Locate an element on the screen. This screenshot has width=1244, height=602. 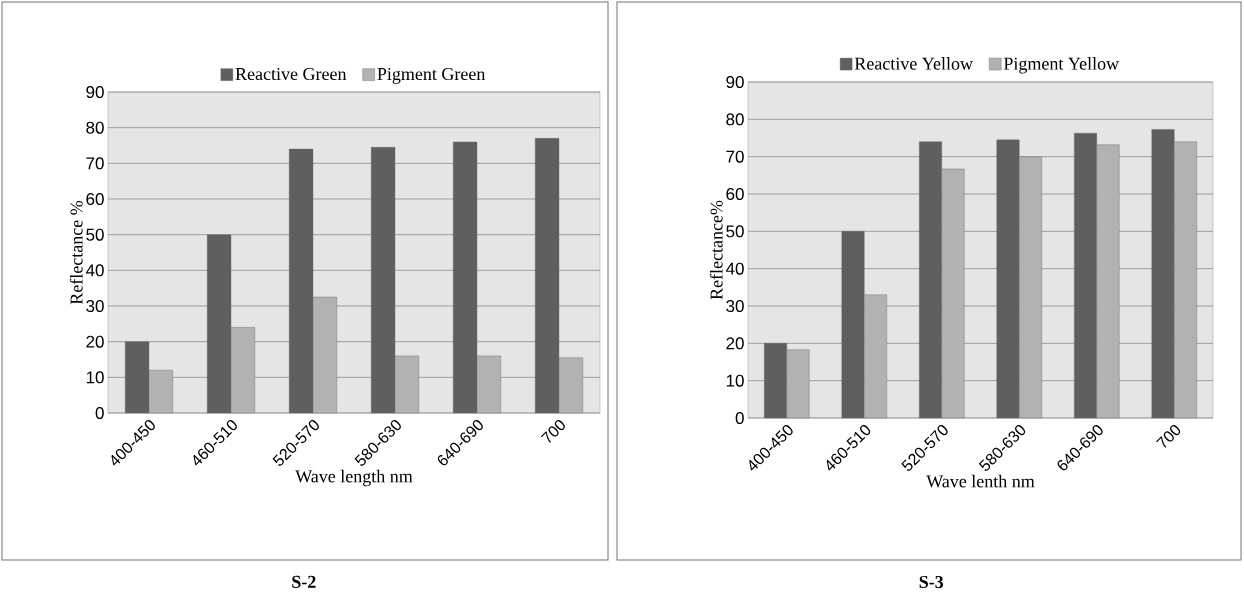
y-axis-title: Reflectance% is located at coordinates (716, 250).